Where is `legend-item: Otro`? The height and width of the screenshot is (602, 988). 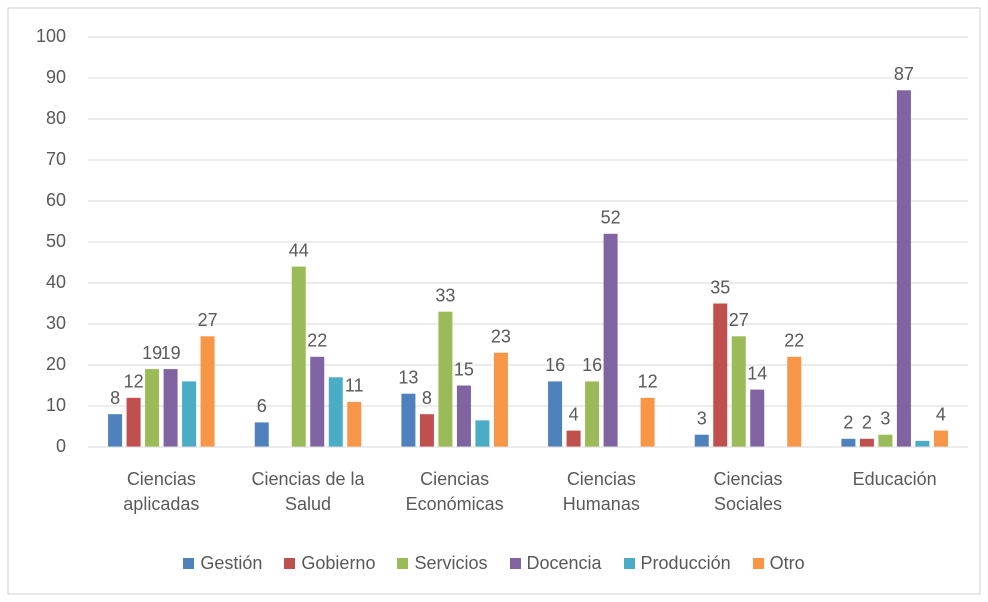
legend-item: Otro is located at coordinates (778, 563).